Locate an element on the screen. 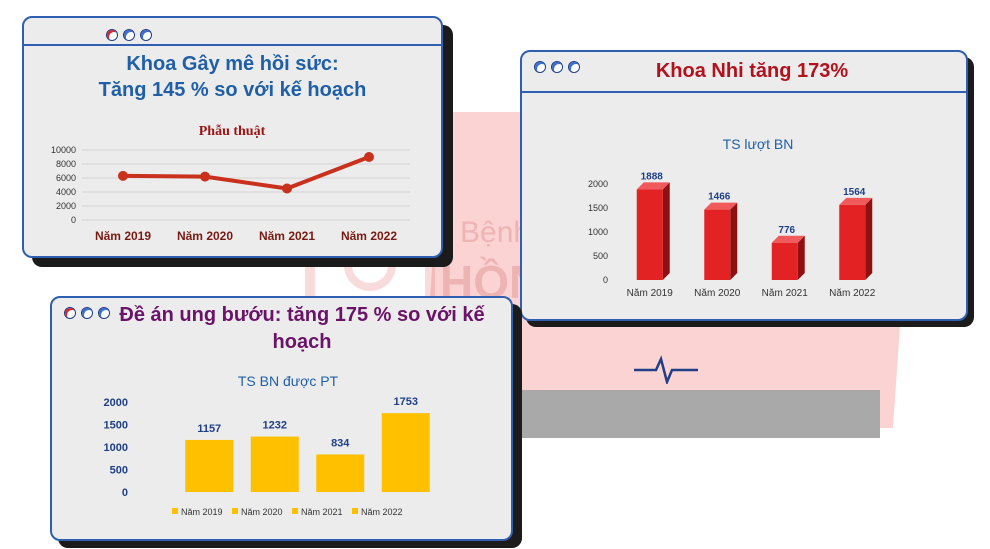 This screenshot has height=549, width=990. chart2-title: TS lượt BN is located at coordinates (758, 144).